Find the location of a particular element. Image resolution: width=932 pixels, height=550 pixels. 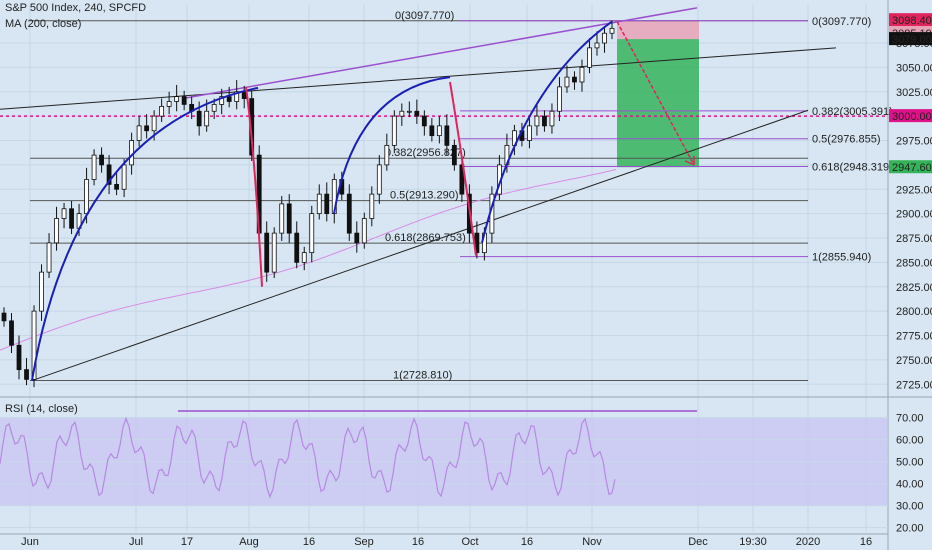

fib-level-label: 0.618(2948.319) is located at coordinates (852, 168).